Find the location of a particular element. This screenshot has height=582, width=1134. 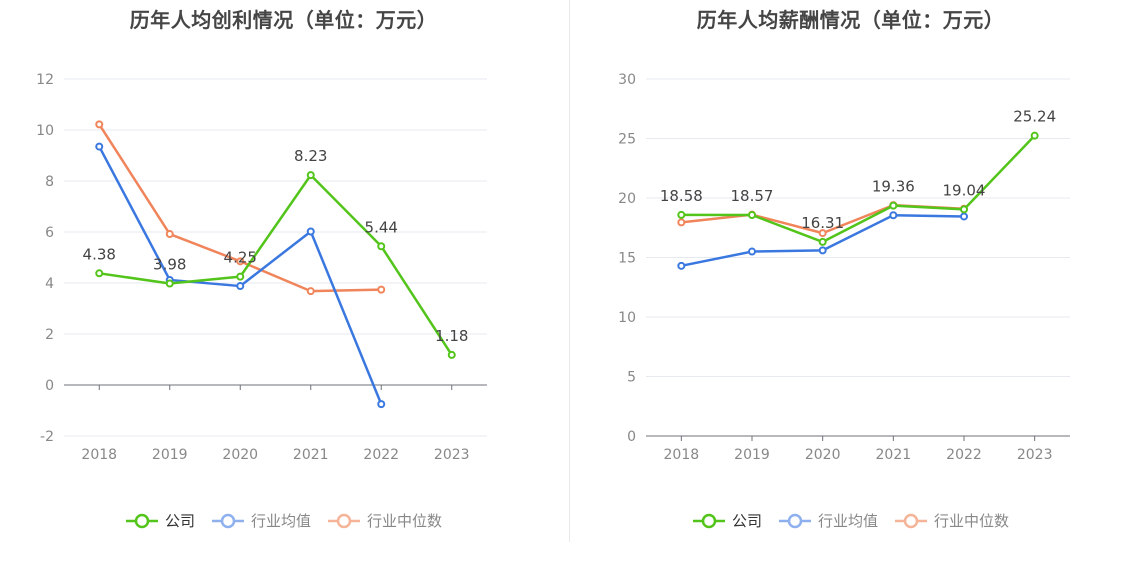

y-tick-label: -2 is located at coordinates (47, 437).